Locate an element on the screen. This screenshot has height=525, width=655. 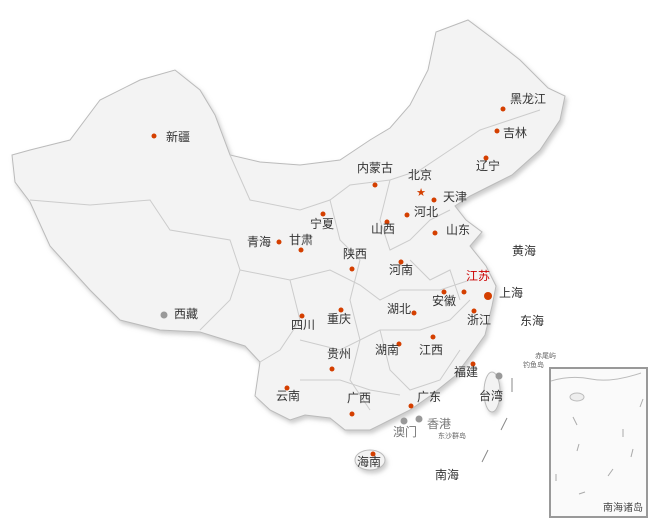
province-label-shandong: 山东 is located at coordinates (458, 230).